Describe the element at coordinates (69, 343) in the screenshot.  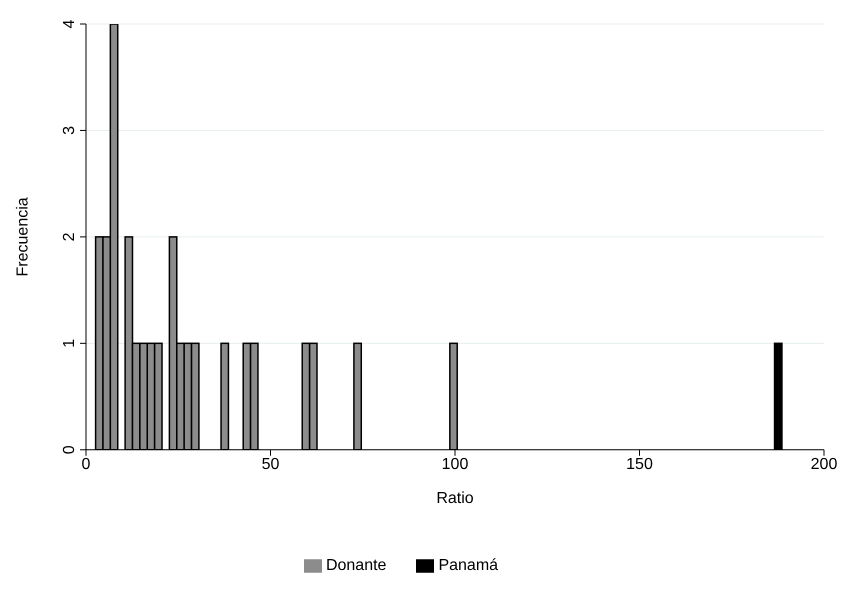
I see `y-tick-label: 1` at that location.